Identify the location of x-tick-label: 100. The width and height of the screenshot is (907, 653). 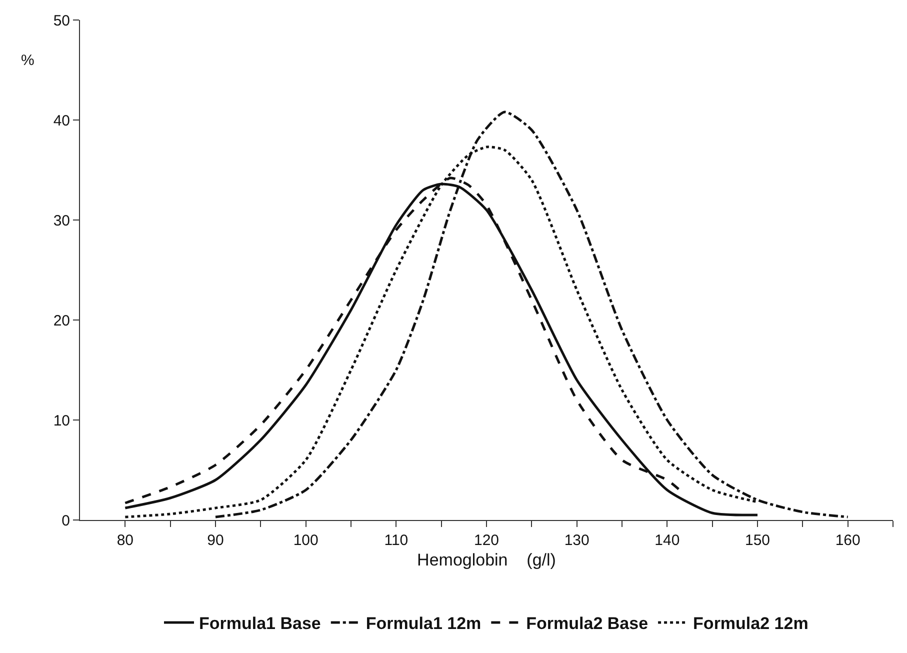
(305, 540).